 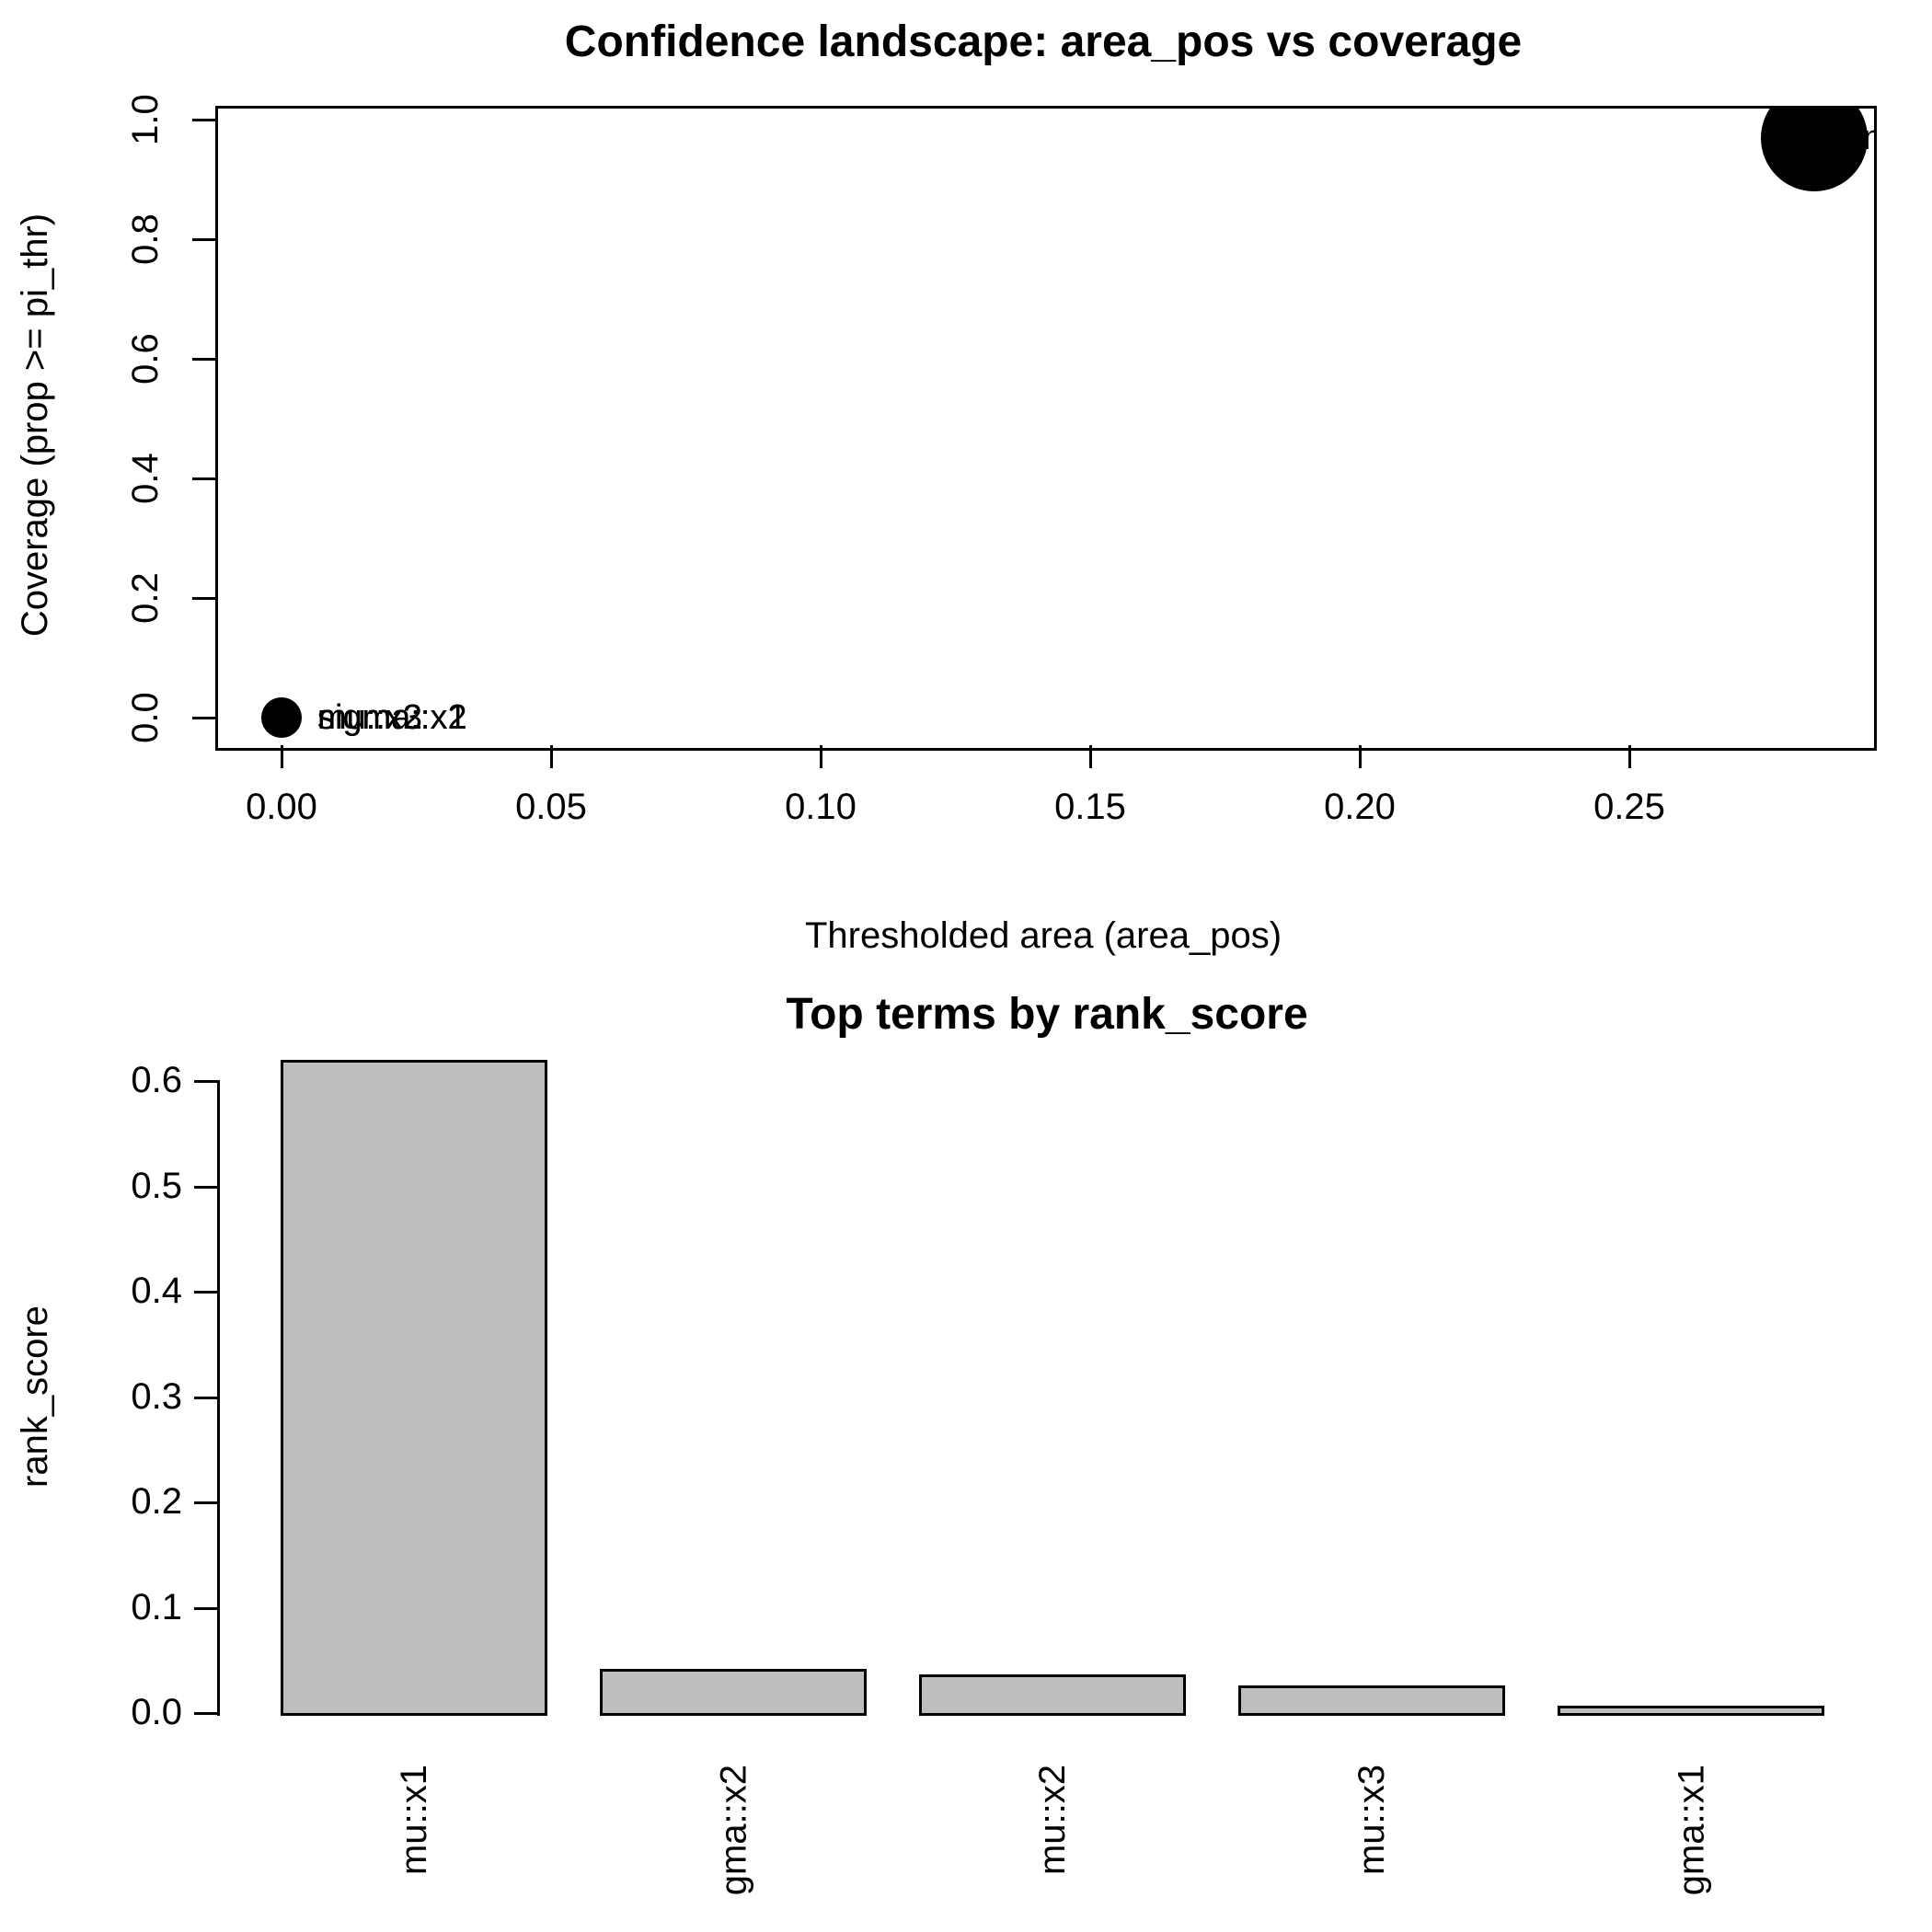 I want to click on scatter-origin-label: sigma::x2, so click(x=392, y=717).